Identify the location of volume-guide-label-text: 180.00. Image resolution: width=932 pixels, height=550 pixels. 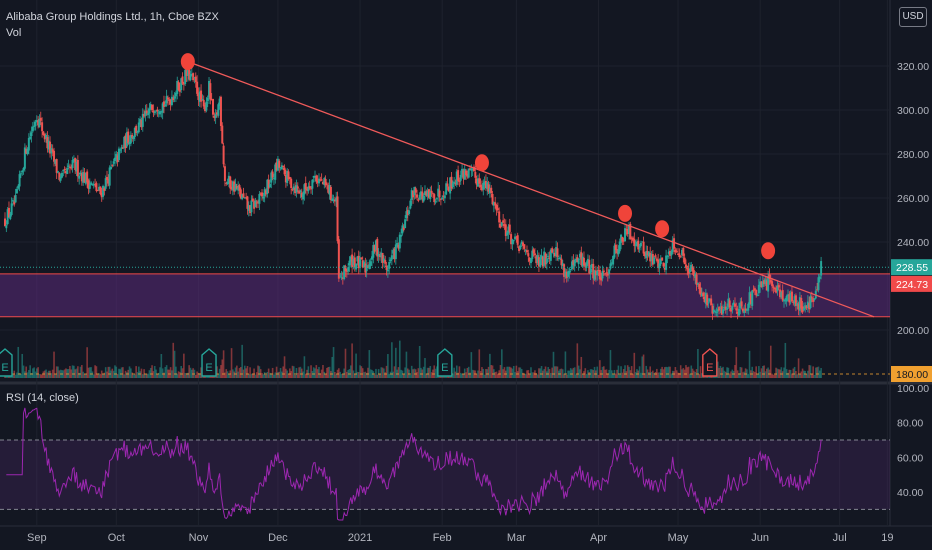
(912, 375).